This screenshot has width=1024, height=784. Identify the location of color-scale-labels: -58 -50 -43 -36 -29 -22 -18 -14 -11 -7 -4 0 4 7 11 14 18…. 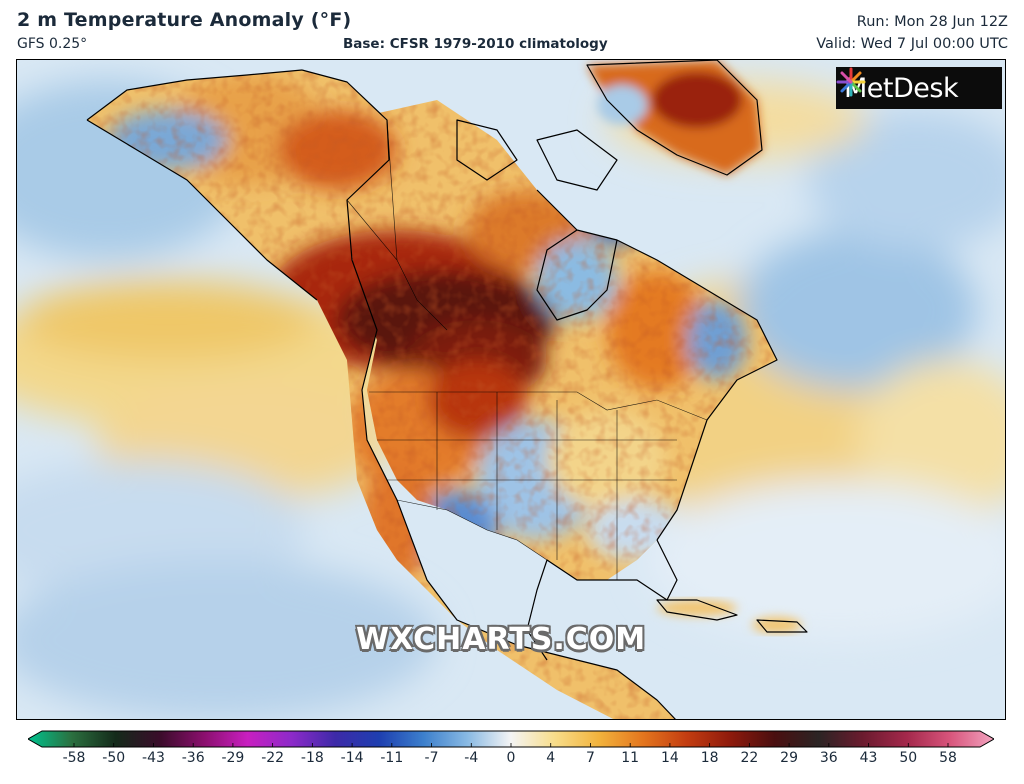
(512, 761).